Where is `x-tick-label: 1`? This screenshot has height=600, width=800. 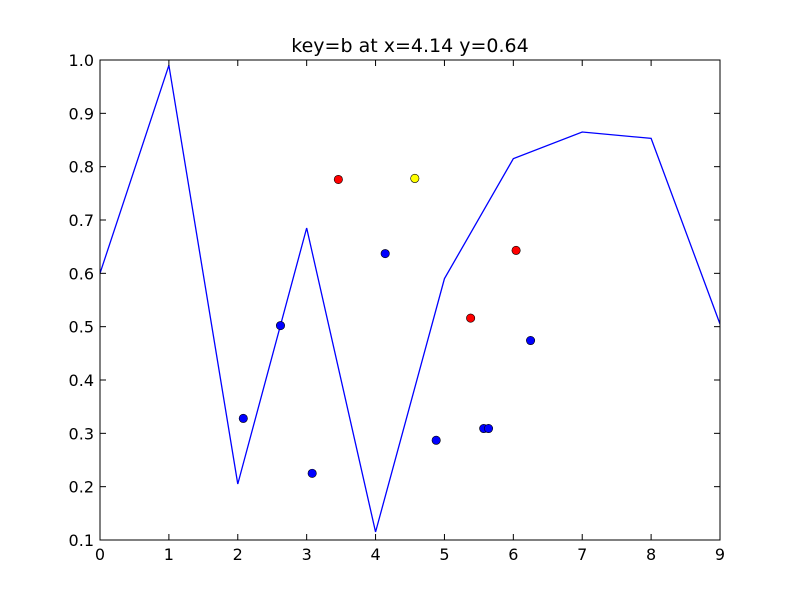 x-tick-label: 1 is located at coordinates (169, 554).